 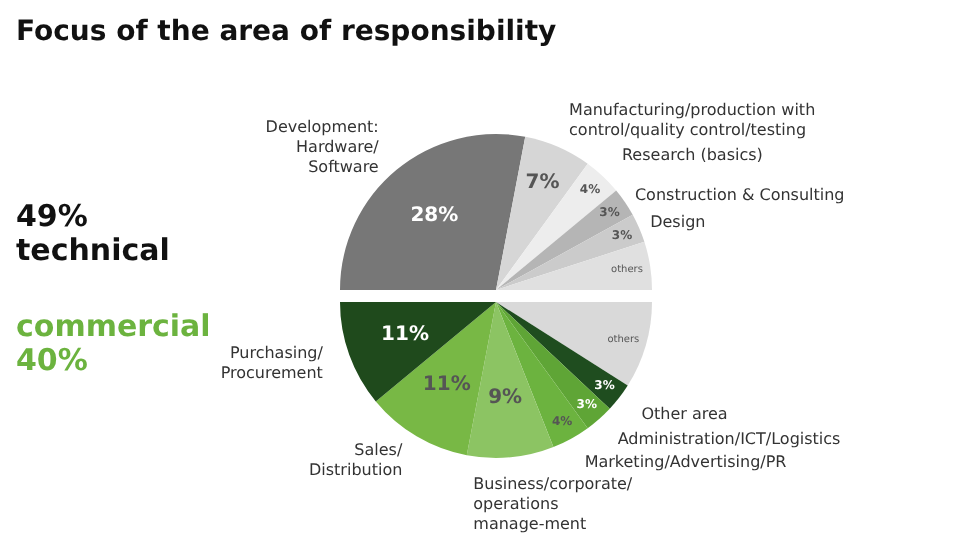 What do you see at coordinates (322, 147) in the screenshot?
I see `slice-label: Development: Hardware/Software` at bounding box center [322, 147].